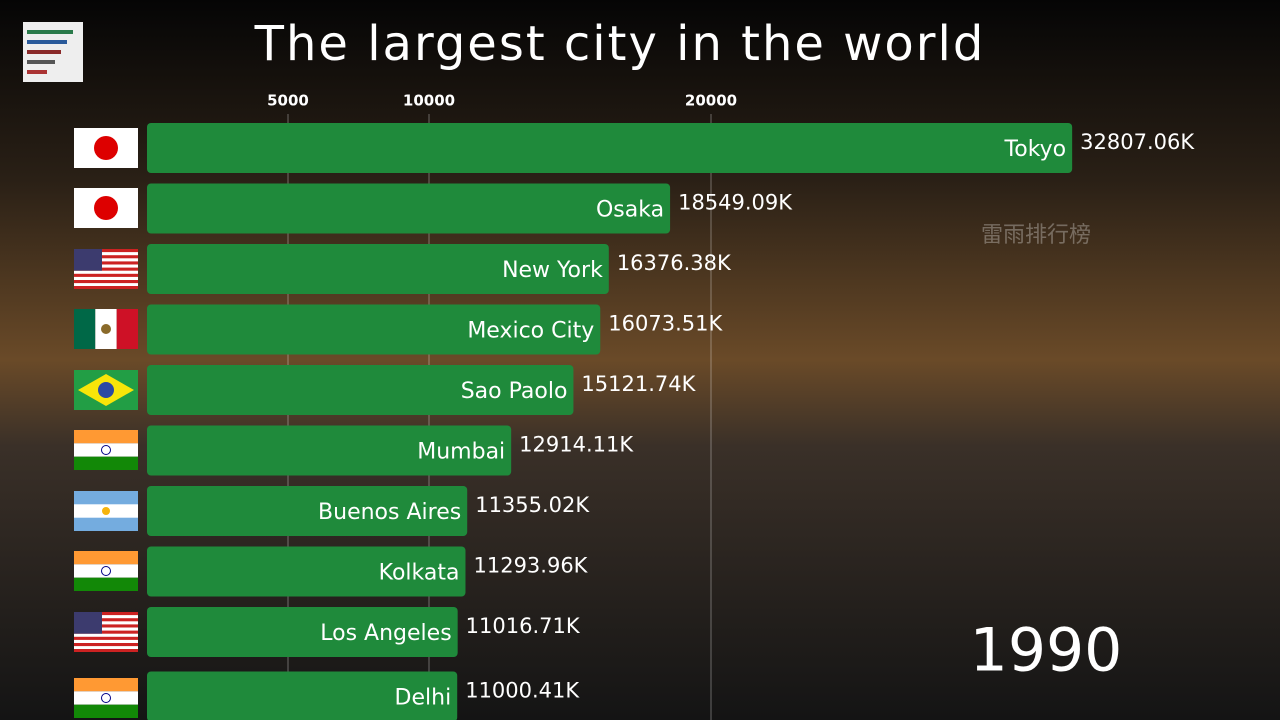  I want to click on value-label: 16376.38K, so click(674, 263).